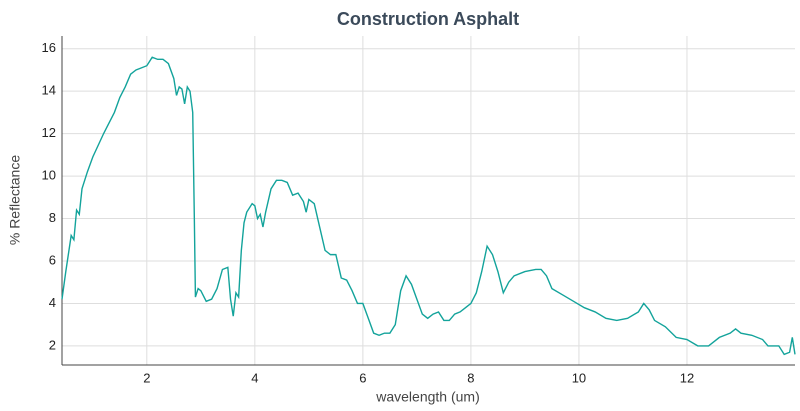 The height and width of the screenshot is (411, 800). Describe the element at coordinates (49, 47) in the screenshot. I see `y-tick-label: 16` at that location.